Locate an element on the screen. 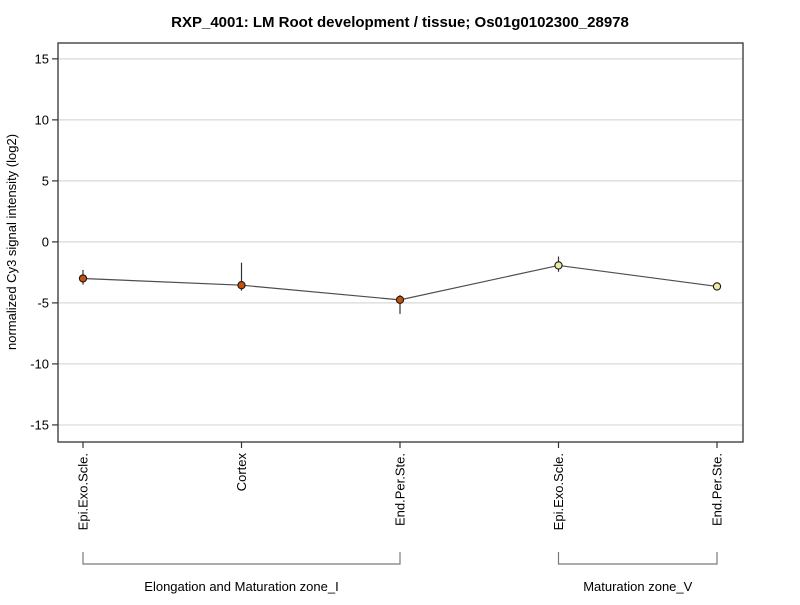 This screenshot has height=605, width=800. y-tick-label: 10 is located at coordinates (42, 119).